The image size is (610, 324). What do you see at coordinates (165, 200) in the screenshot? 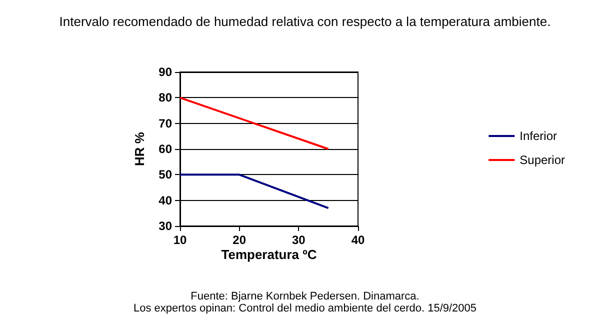
I see `y-tick-label: 40` at bounding box center [165, 200].